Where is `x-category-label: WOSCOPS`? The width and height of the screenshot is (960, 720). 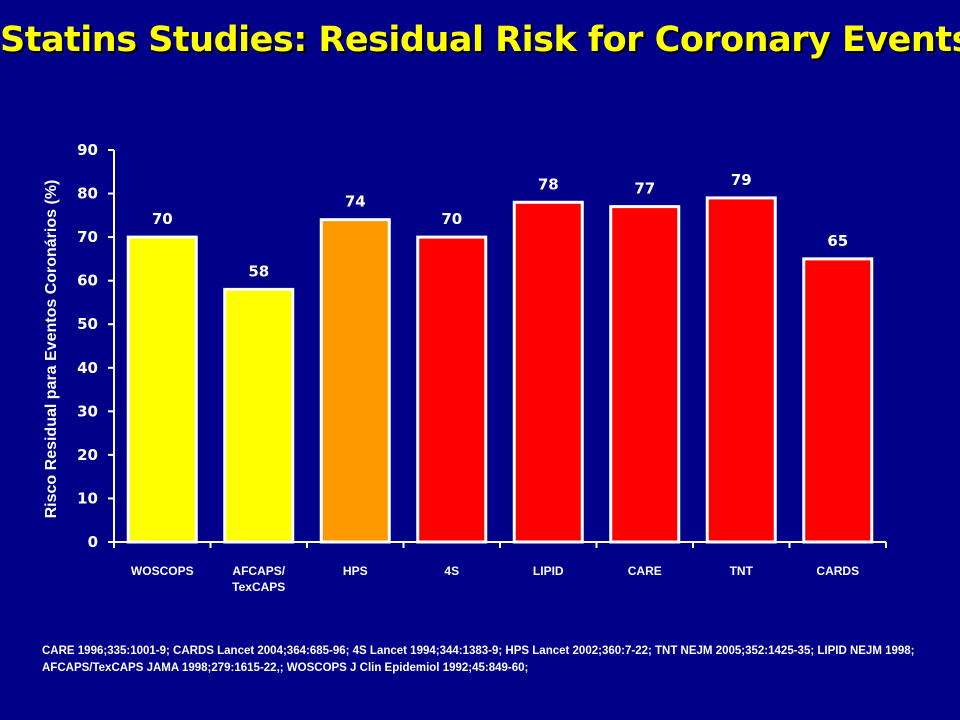 x-category-label: WOSCOPS is located at coordinates (162, 571).